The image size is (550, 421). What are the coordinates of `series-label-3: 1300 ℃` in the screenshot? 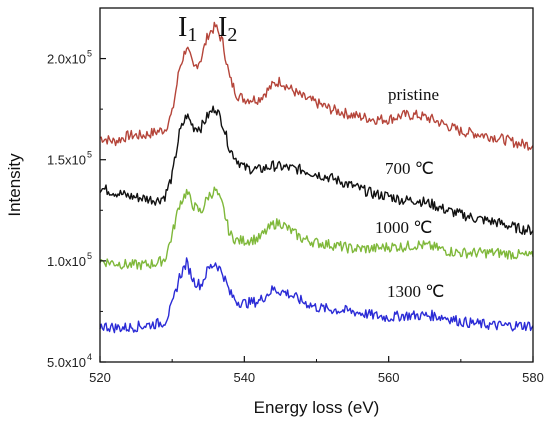 It's located at (415, 291).